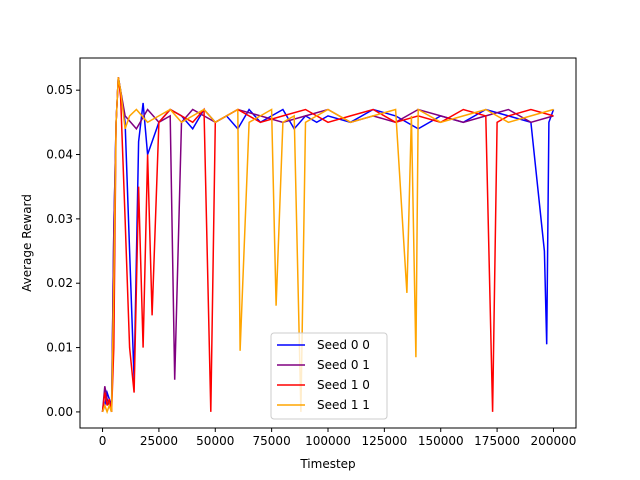 This screenshot has height=480, width=640. What do you see at coordinates (59, 348) in the screenshot?
I see `y-tick-label: 0.01` at bounding box center [59, 348].